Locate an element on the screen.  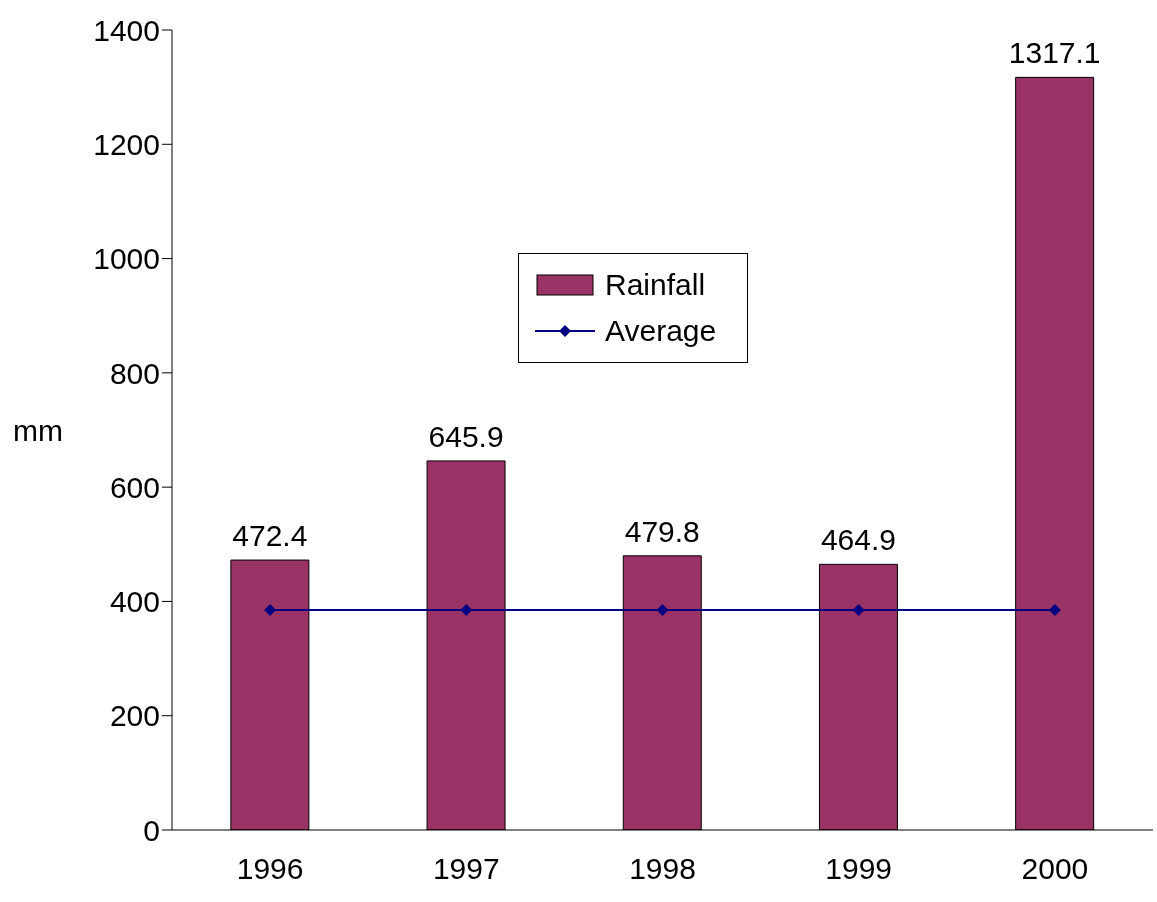
y-tick-label: 1400 is located at coordinates (126, 30).